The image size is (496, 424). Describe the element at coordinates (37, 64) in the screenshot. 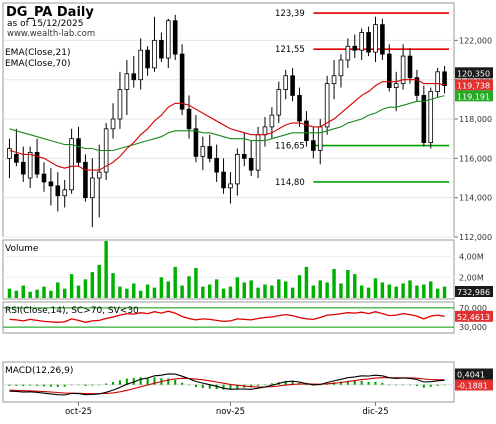

I see `legend-ema70: EMA(Close,70)` at that location.